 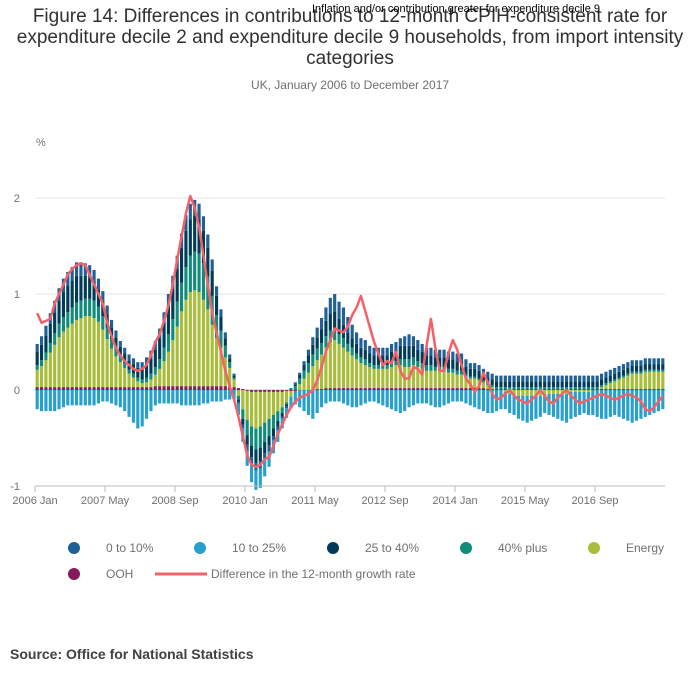 I want to click on legend-swatch, so click(x=594, y=548).